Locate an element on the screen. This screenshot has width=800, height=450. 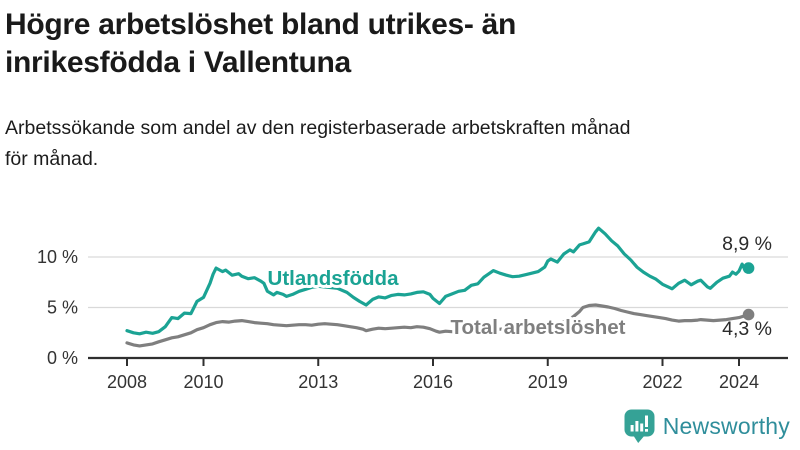
end-dot-total is located at coordinates (748, 314).